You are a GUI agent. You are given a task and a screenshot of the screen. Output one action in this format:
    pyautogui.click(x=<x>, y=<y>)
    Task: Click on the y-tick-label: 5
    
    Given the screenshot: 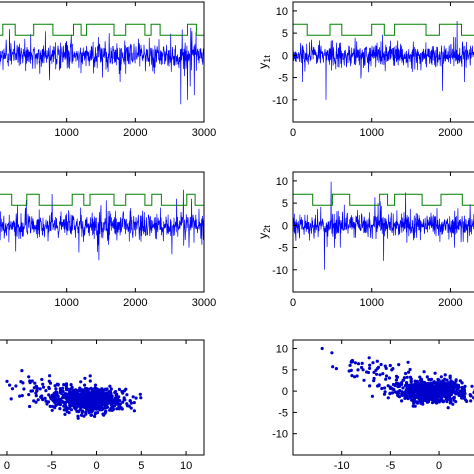 What is the action you would take?
    pyautogui.click(x=285, y=371)
    